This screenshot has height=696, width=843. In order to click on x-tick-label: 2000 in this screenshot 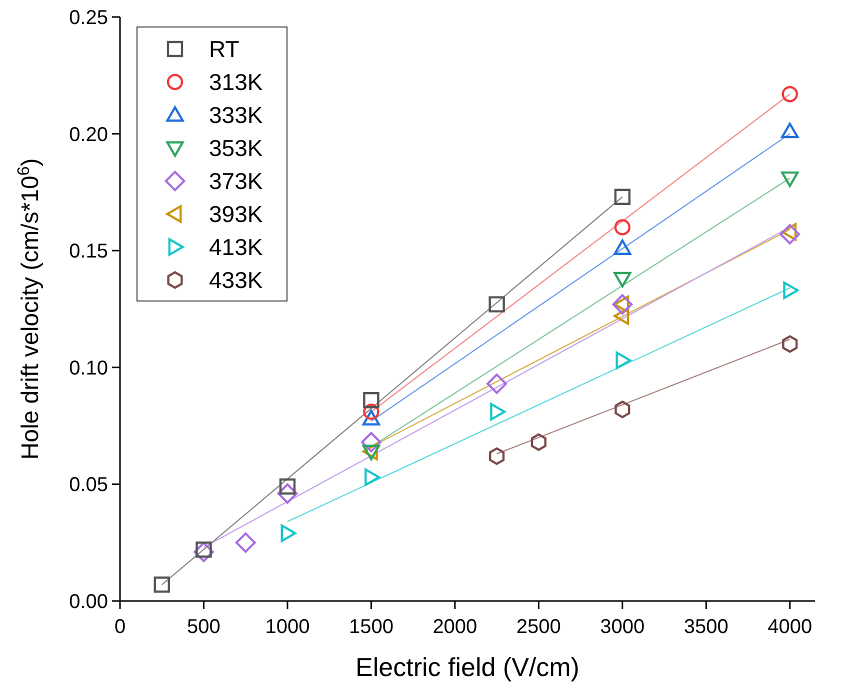, I will do `click(455, 627)`.